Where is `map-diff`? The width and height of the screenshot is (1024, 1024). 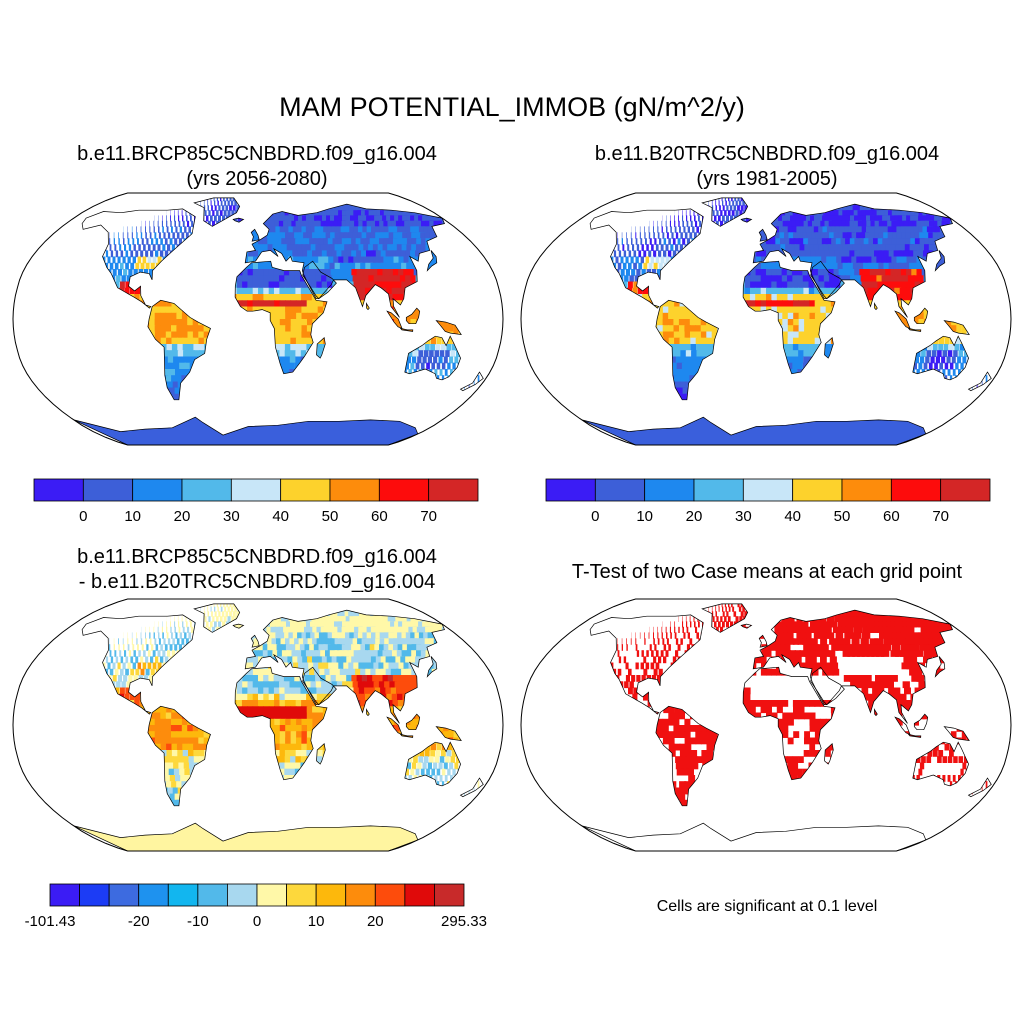
map-diff is located at coordinates (258, 725).